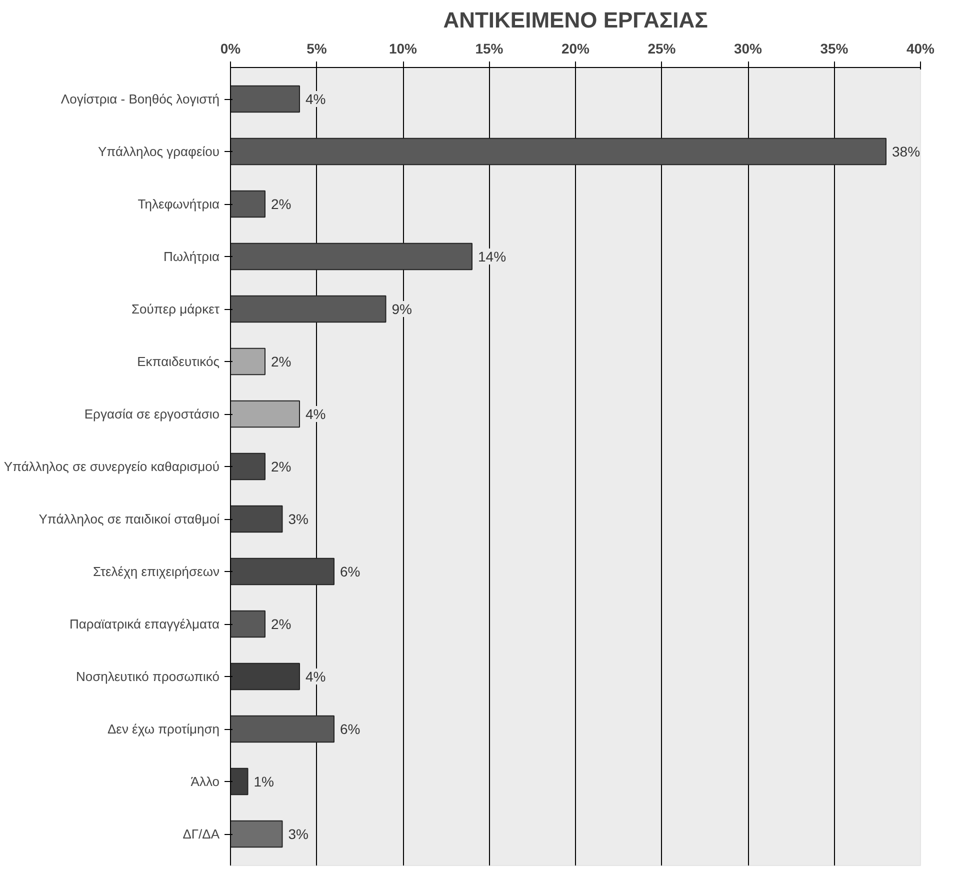 The width and height of the screenshot is (972, 892). What do you see at coordinates (192, 256) in the screenshot?
I see `y-tick-label: Πωλήτρια` at bounding box center [192, 256].